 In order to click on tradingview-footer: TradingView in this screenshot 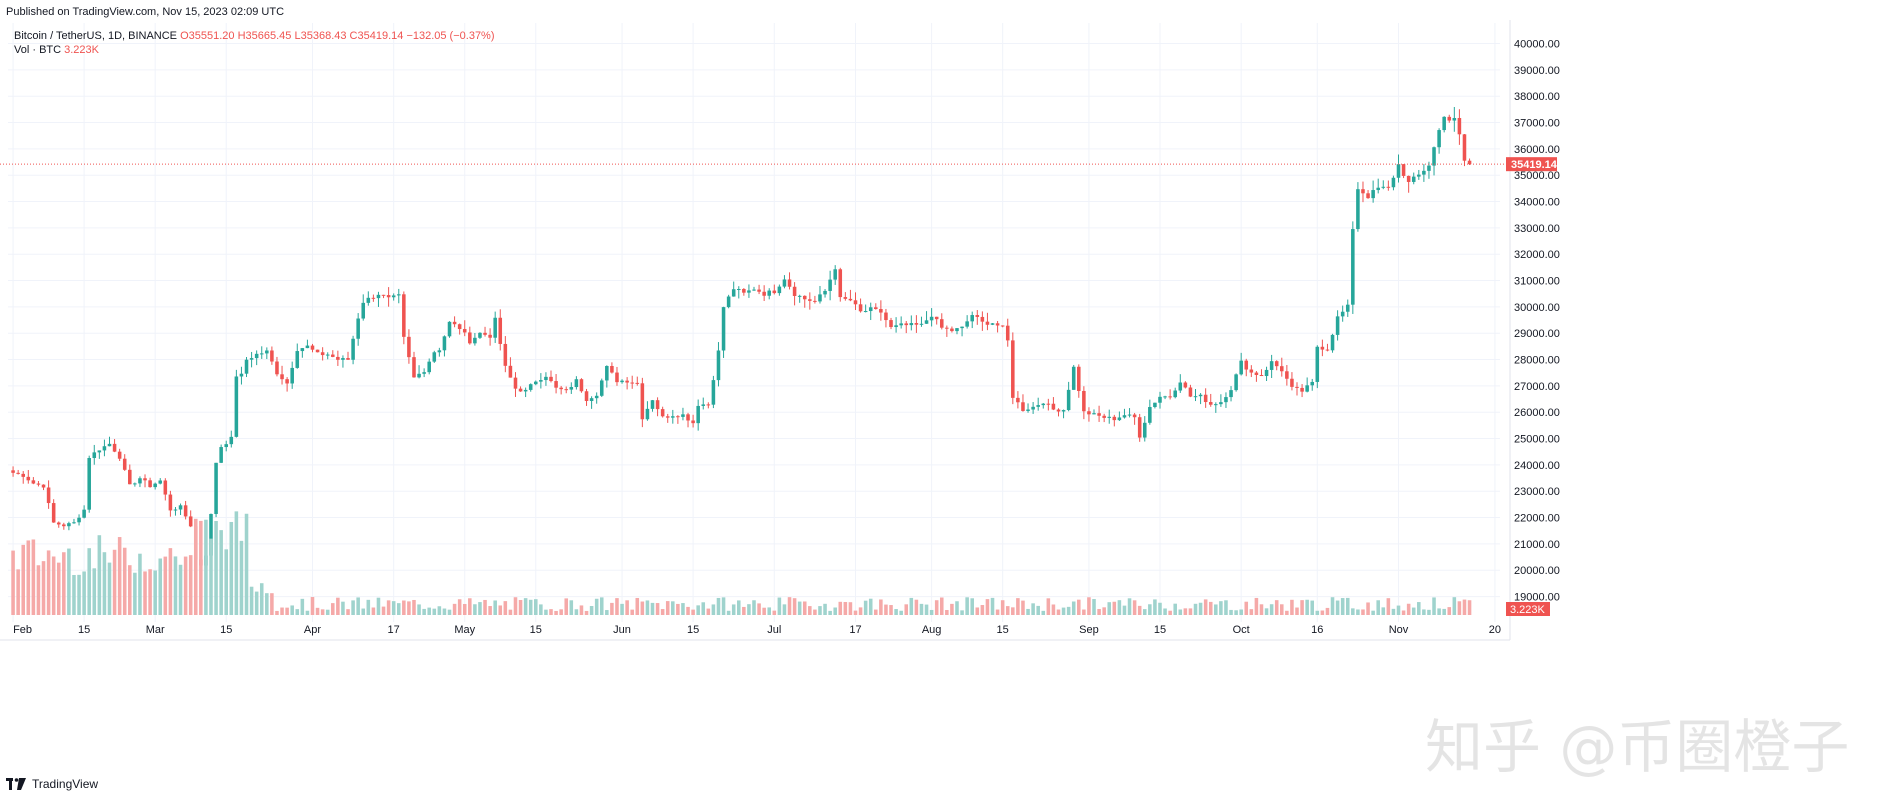, I will do `click(52, 784)`.